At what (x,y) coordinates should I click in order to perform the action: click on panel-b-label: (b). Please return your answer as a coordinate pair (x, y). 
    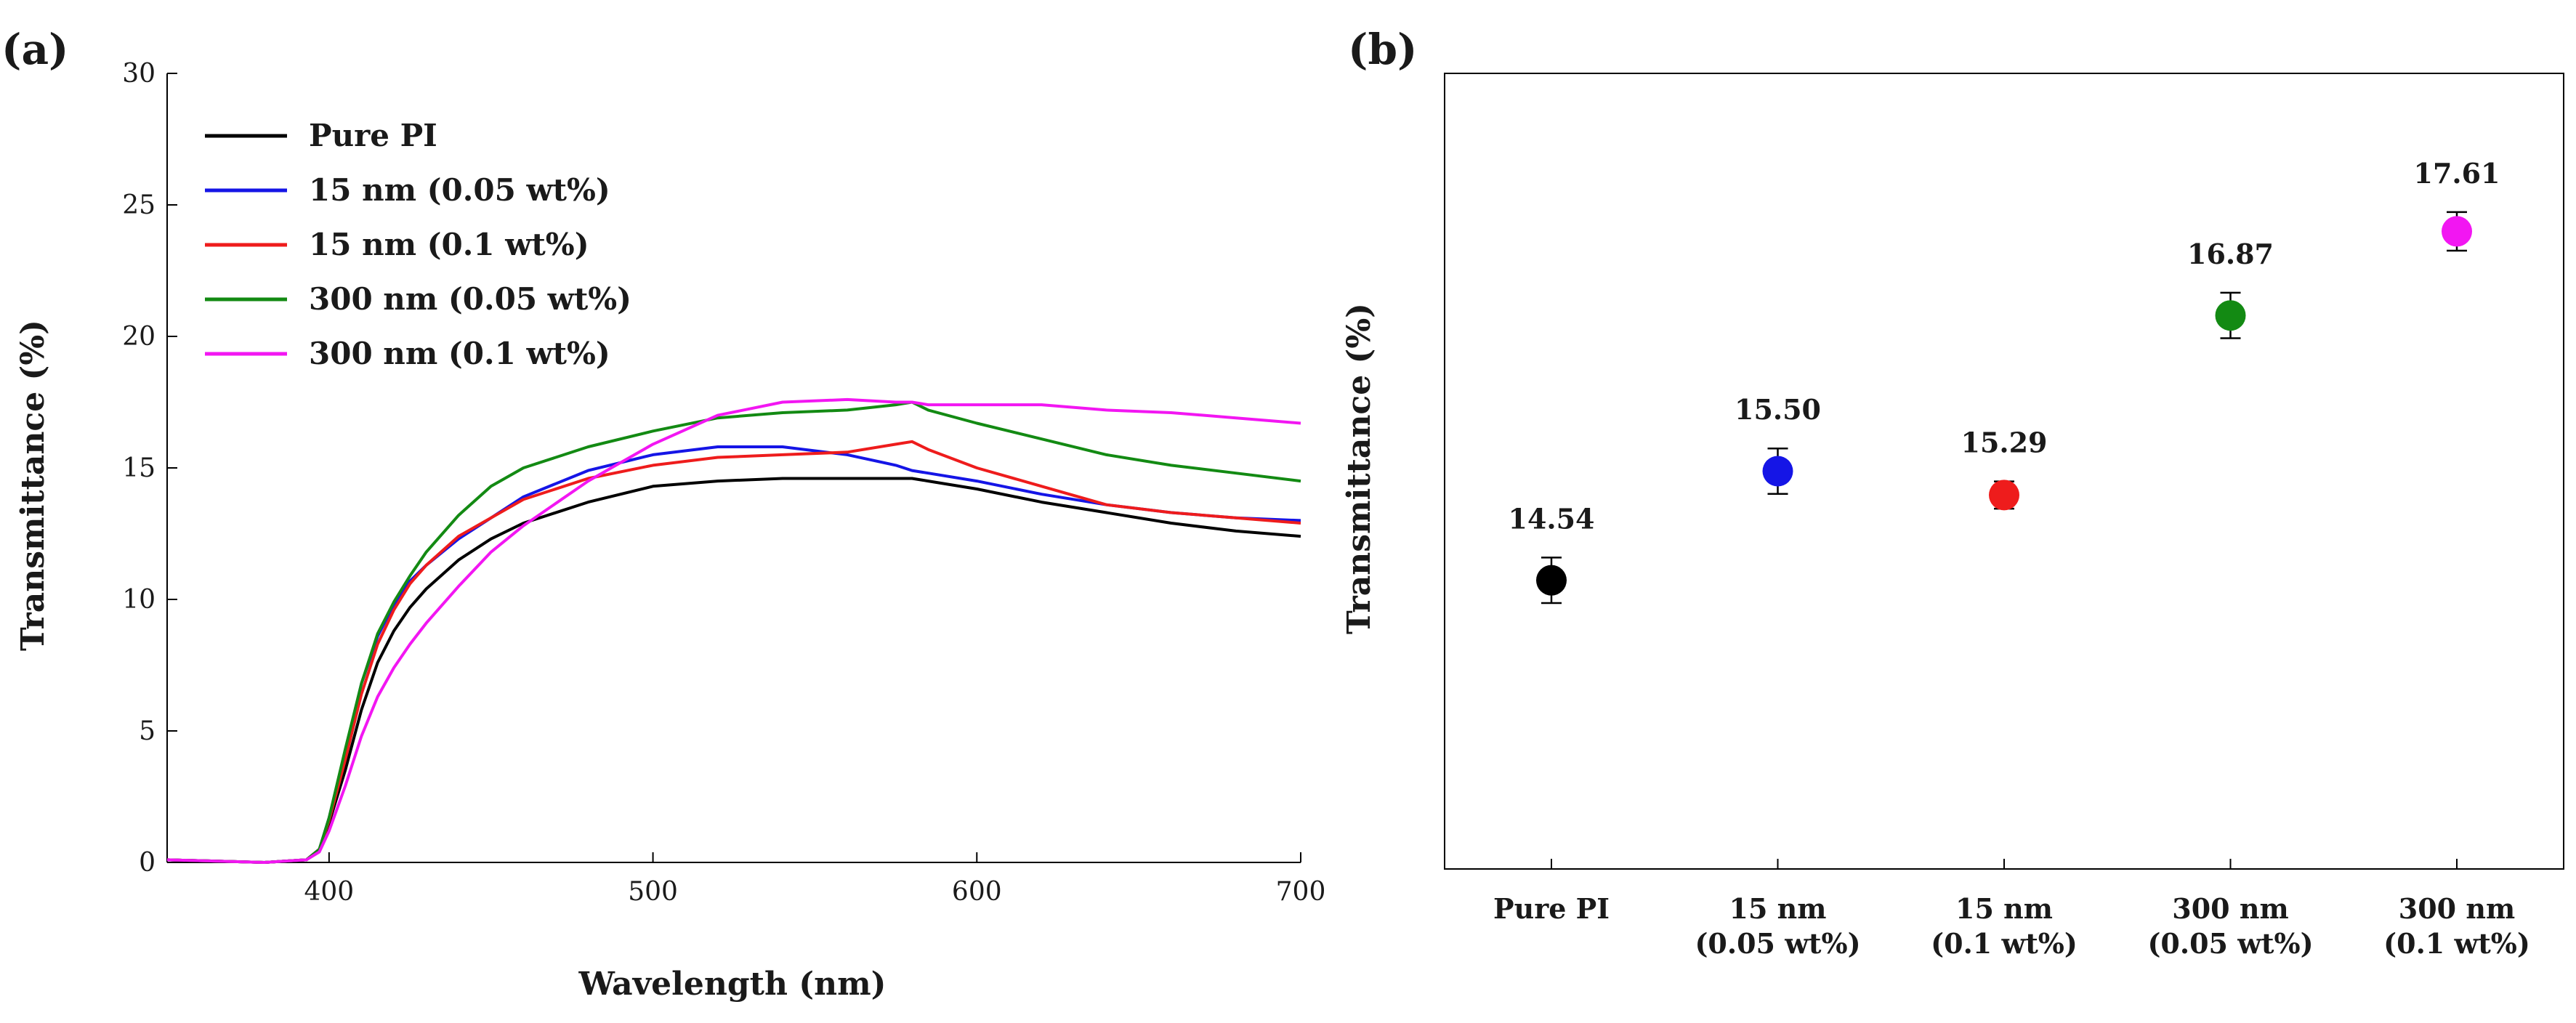
    Looking at the image, I should click on (1383, 50).